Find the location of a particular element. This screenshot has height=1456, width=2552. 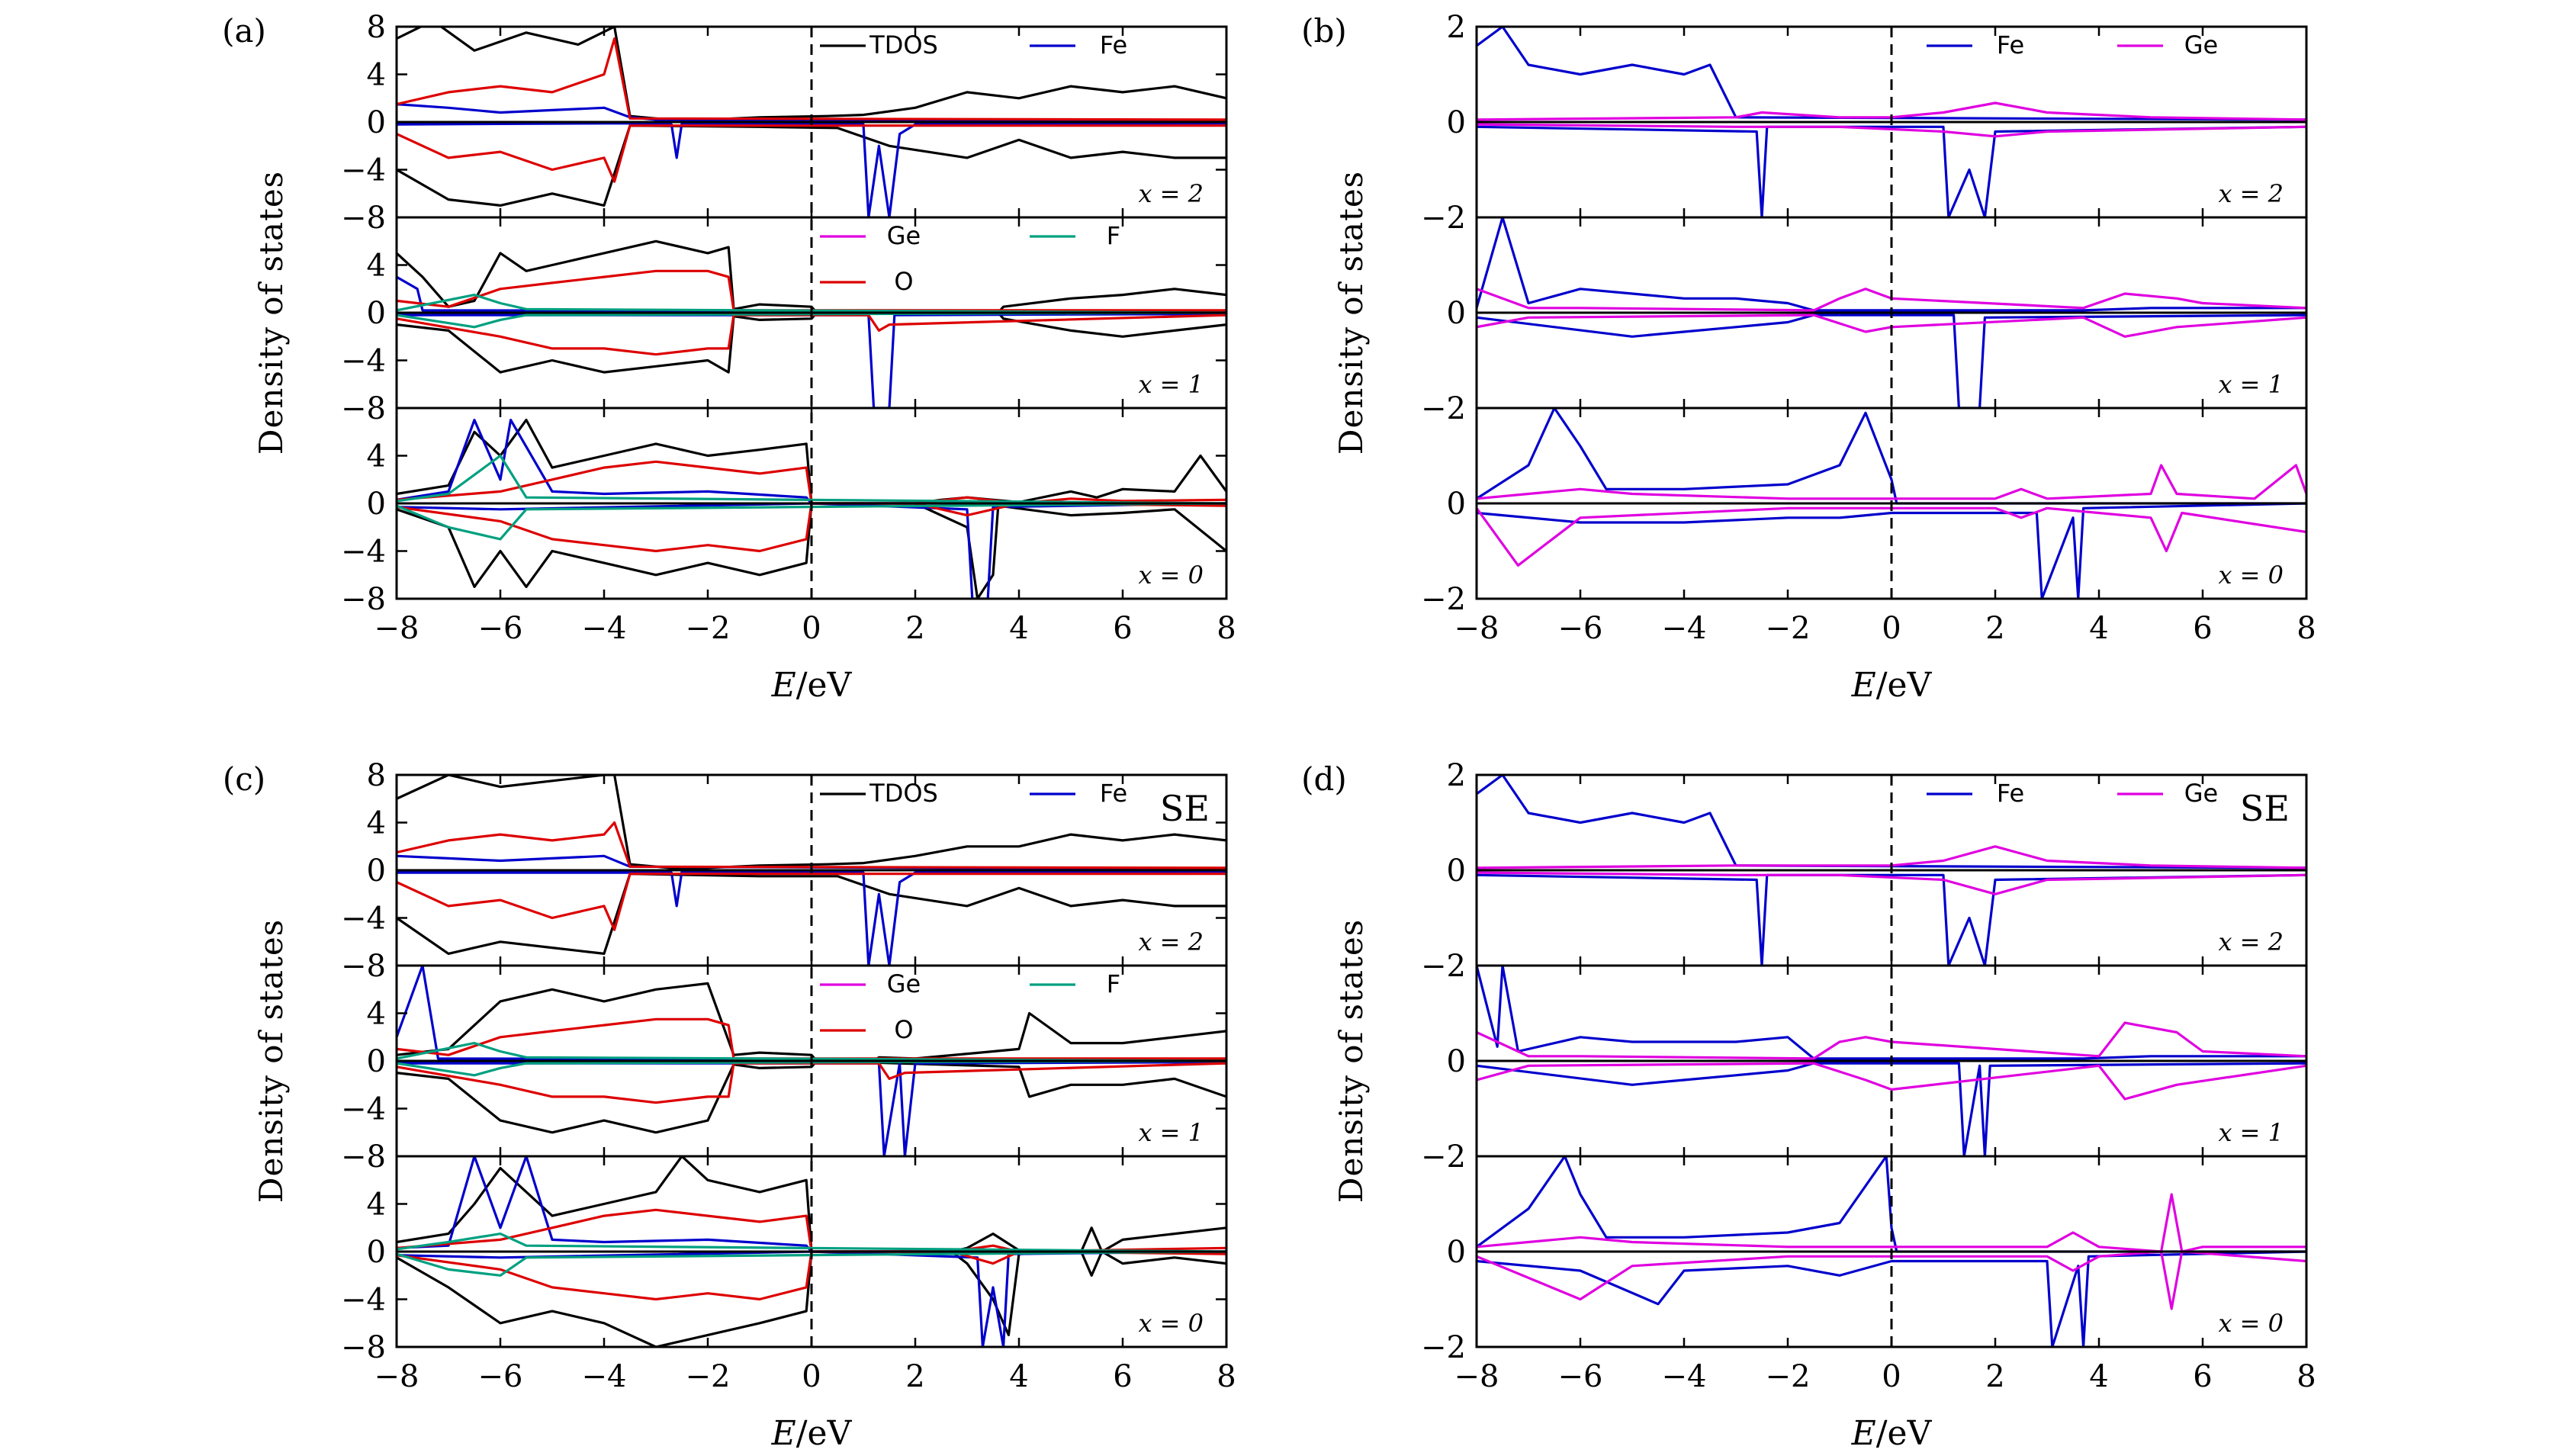

subplot-d-2: −2 0 x = 0 is located at coordinates (1864, 1260).